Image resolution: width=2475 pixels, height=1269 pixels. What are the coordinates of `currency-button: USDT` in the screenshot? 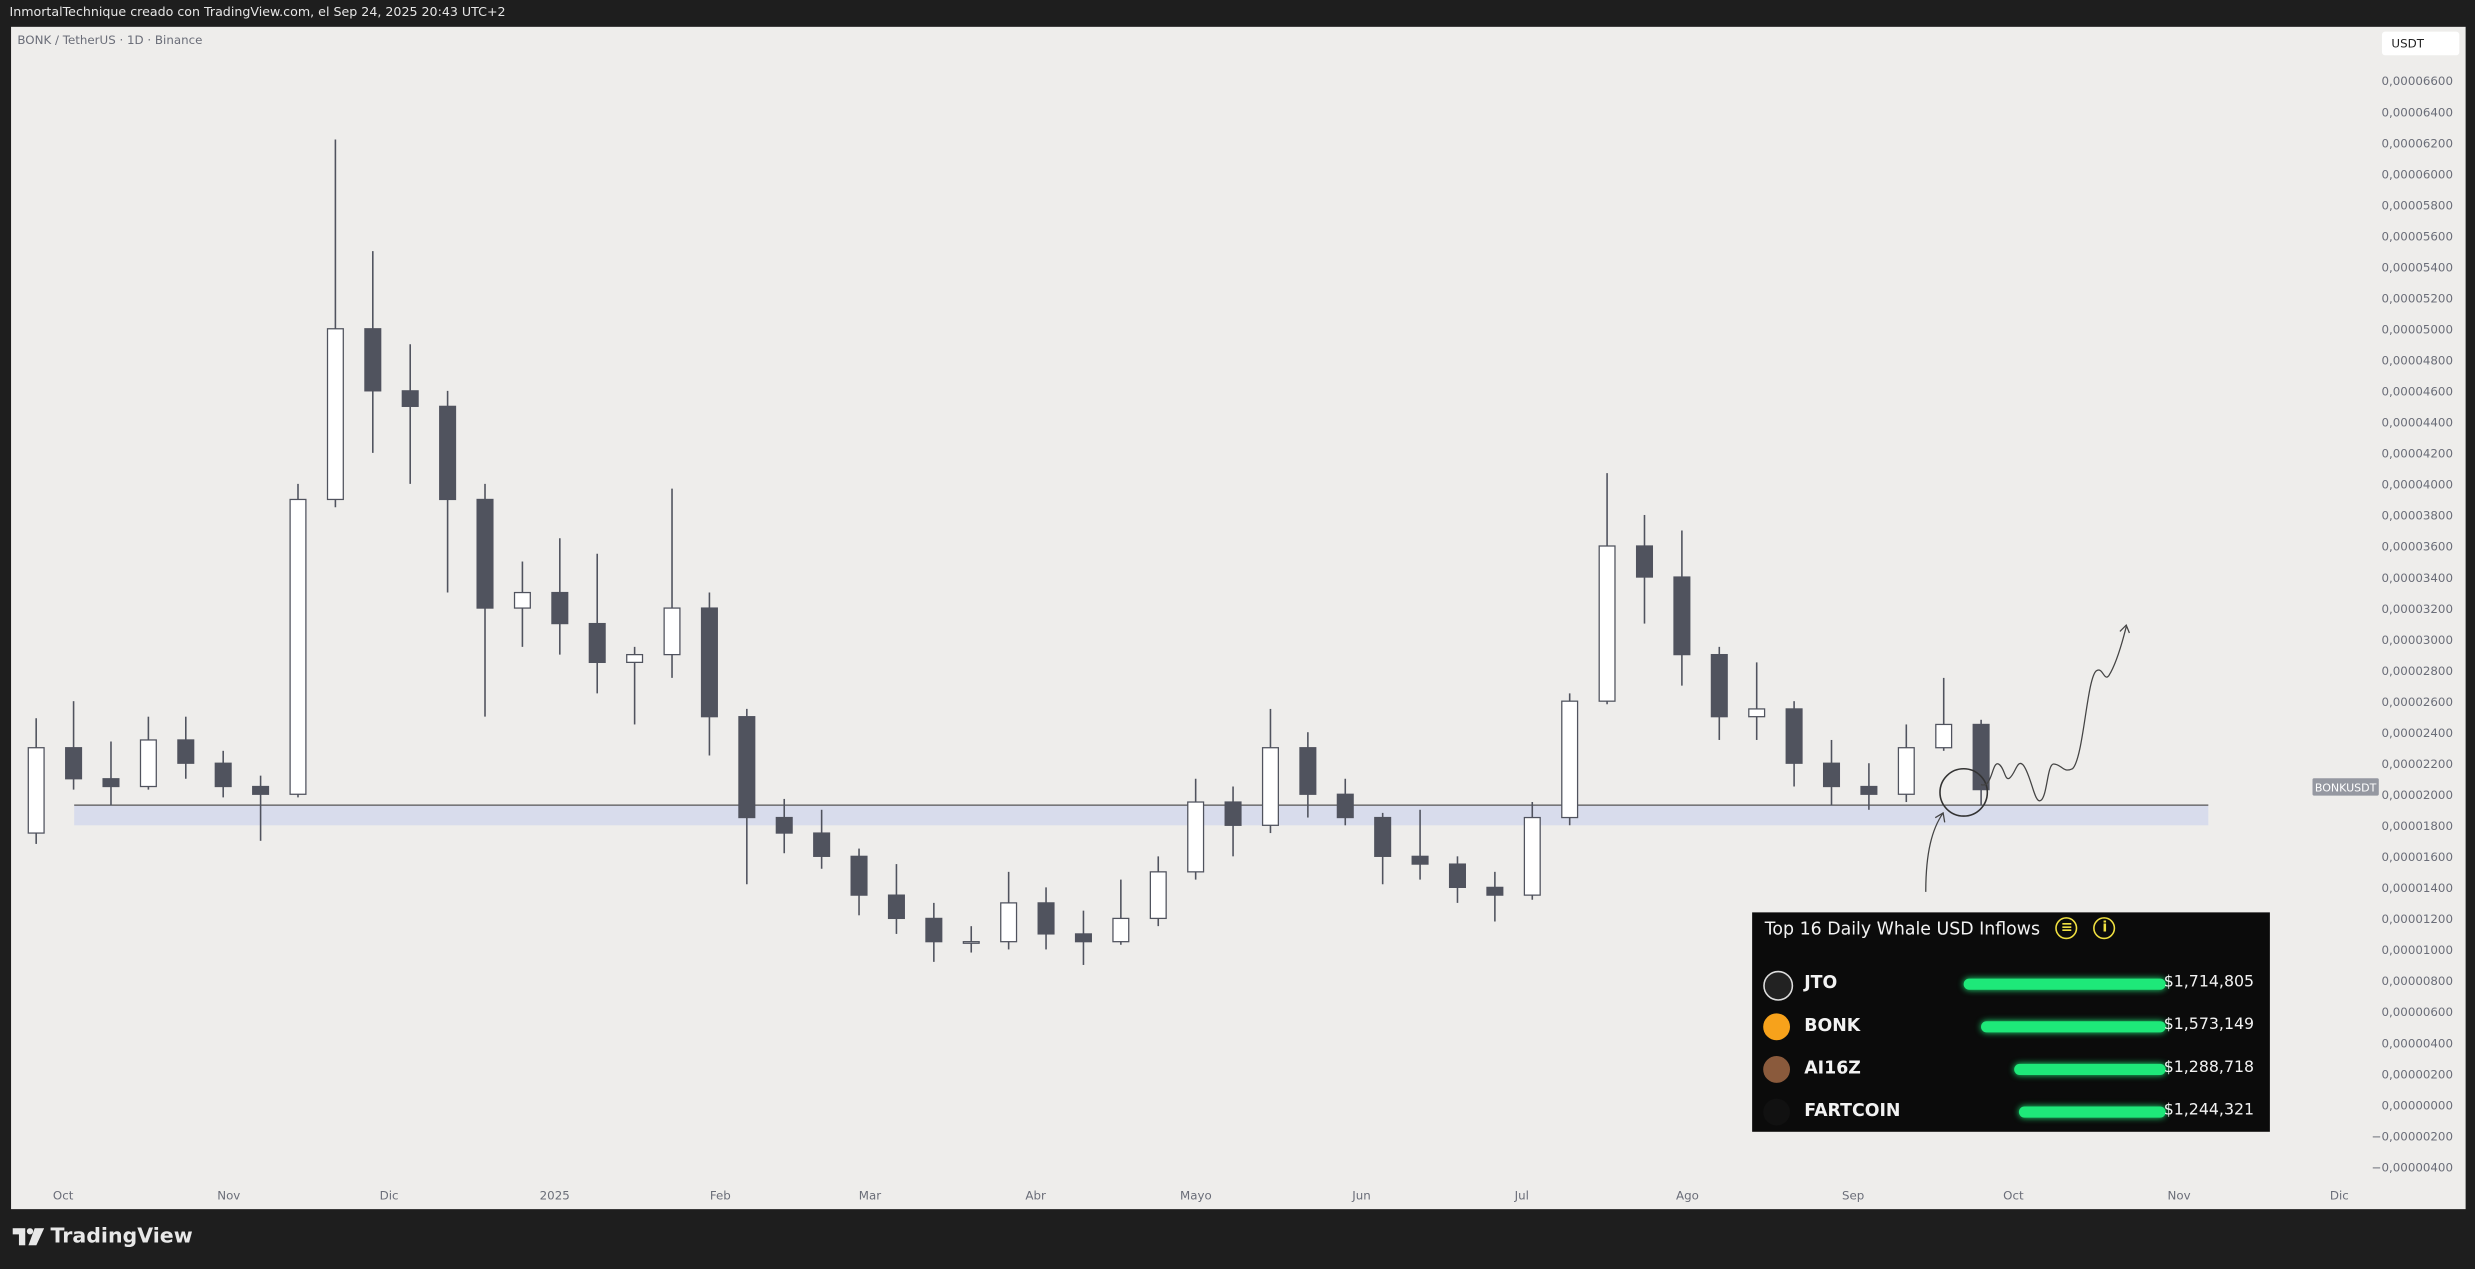 It's located at (2420, 43).